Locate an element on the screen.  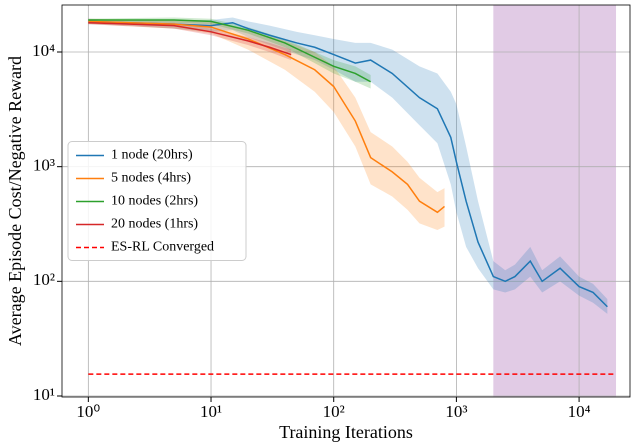
legend-label: 10 nodes (2hrs) is located at coordinates (154, 201).